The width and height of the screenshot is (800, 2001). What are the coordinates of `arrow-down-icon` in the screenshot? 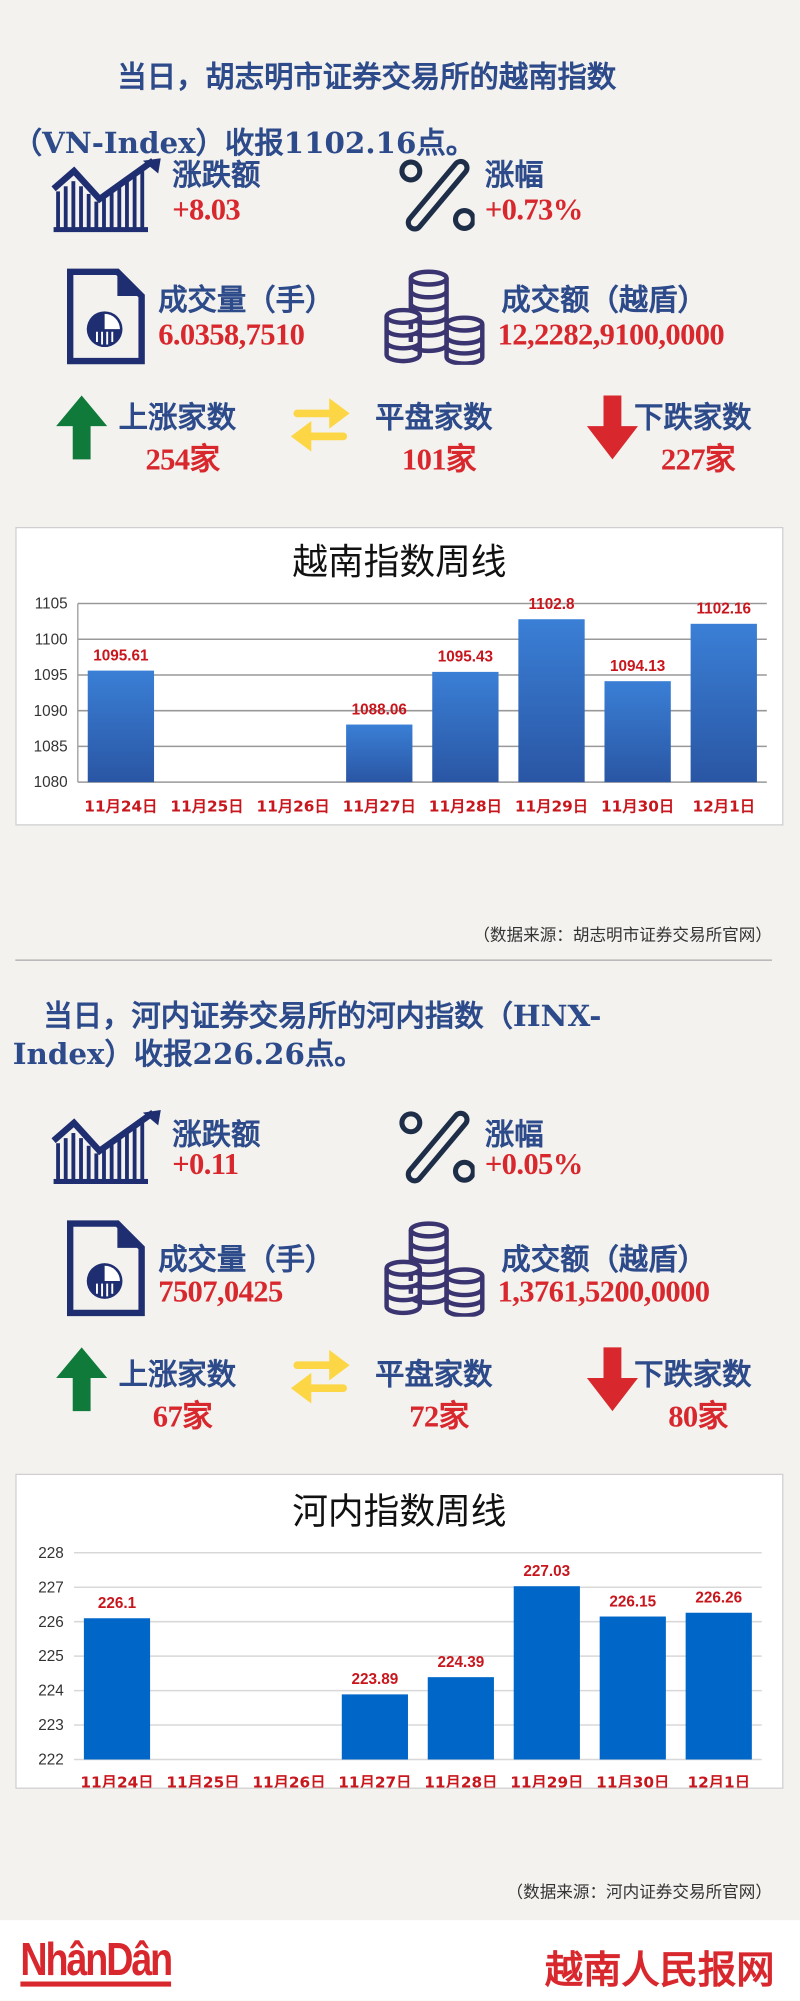 It's located at (612, 1379).